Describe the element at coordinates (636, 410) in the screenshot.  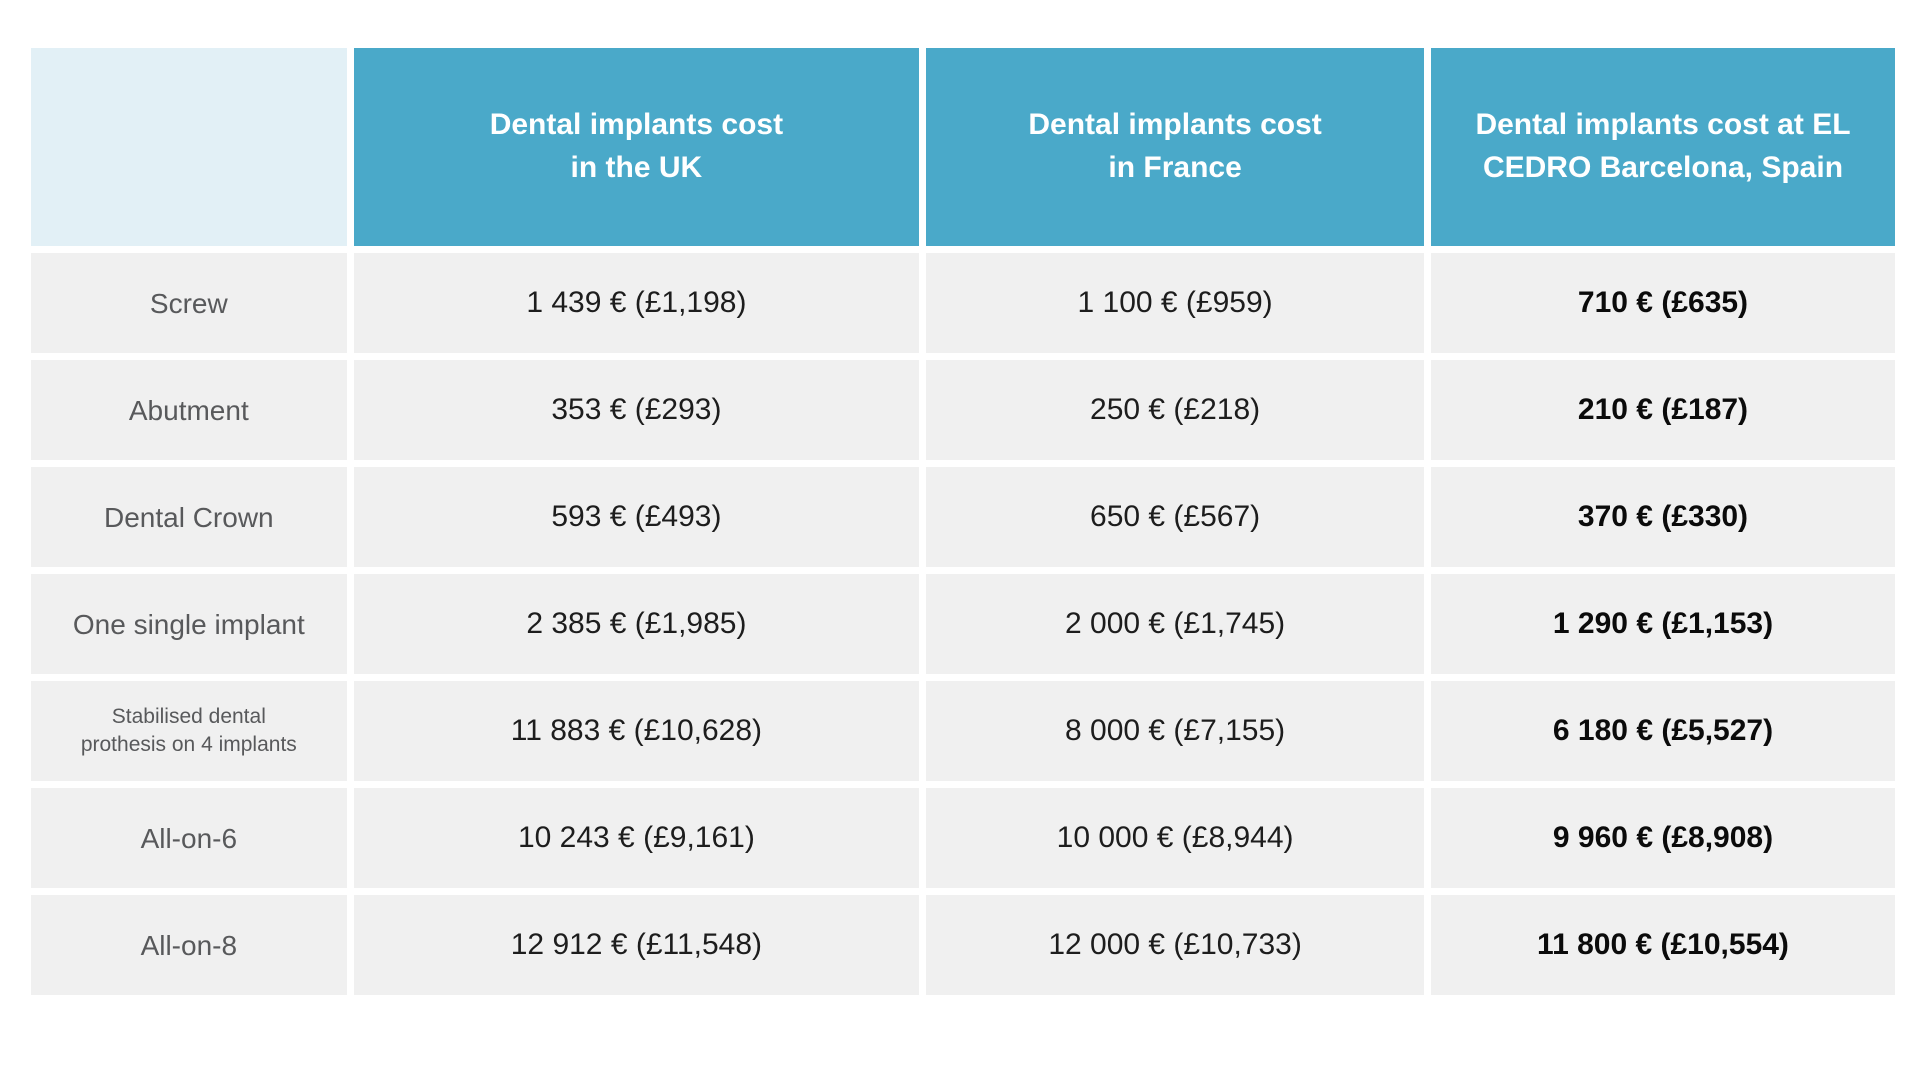
I see `uk-price-abutment: 353 € (£293)` at that location.